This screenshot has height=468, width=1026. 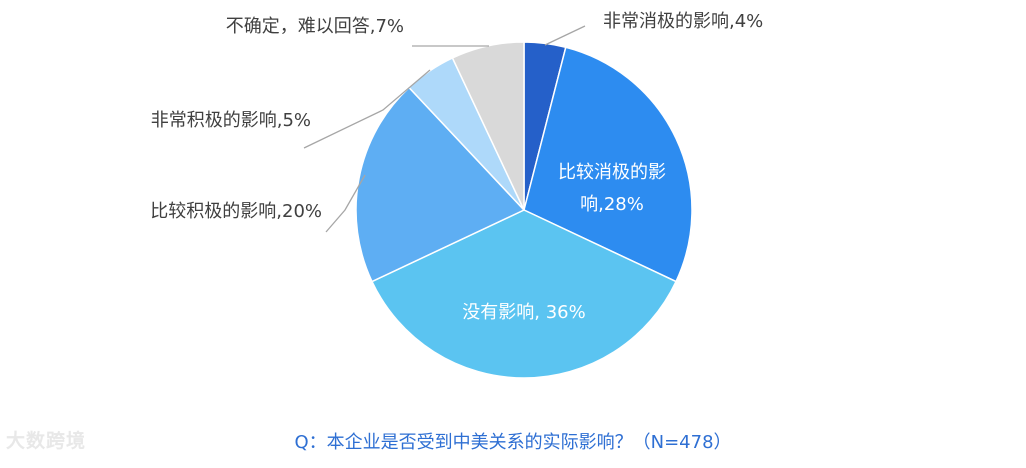 What do you see at coordinates (315, 26) in the screenshot?
I see `slice-label: 不确定，难以回答,7%` at bounding box center [315, 26].